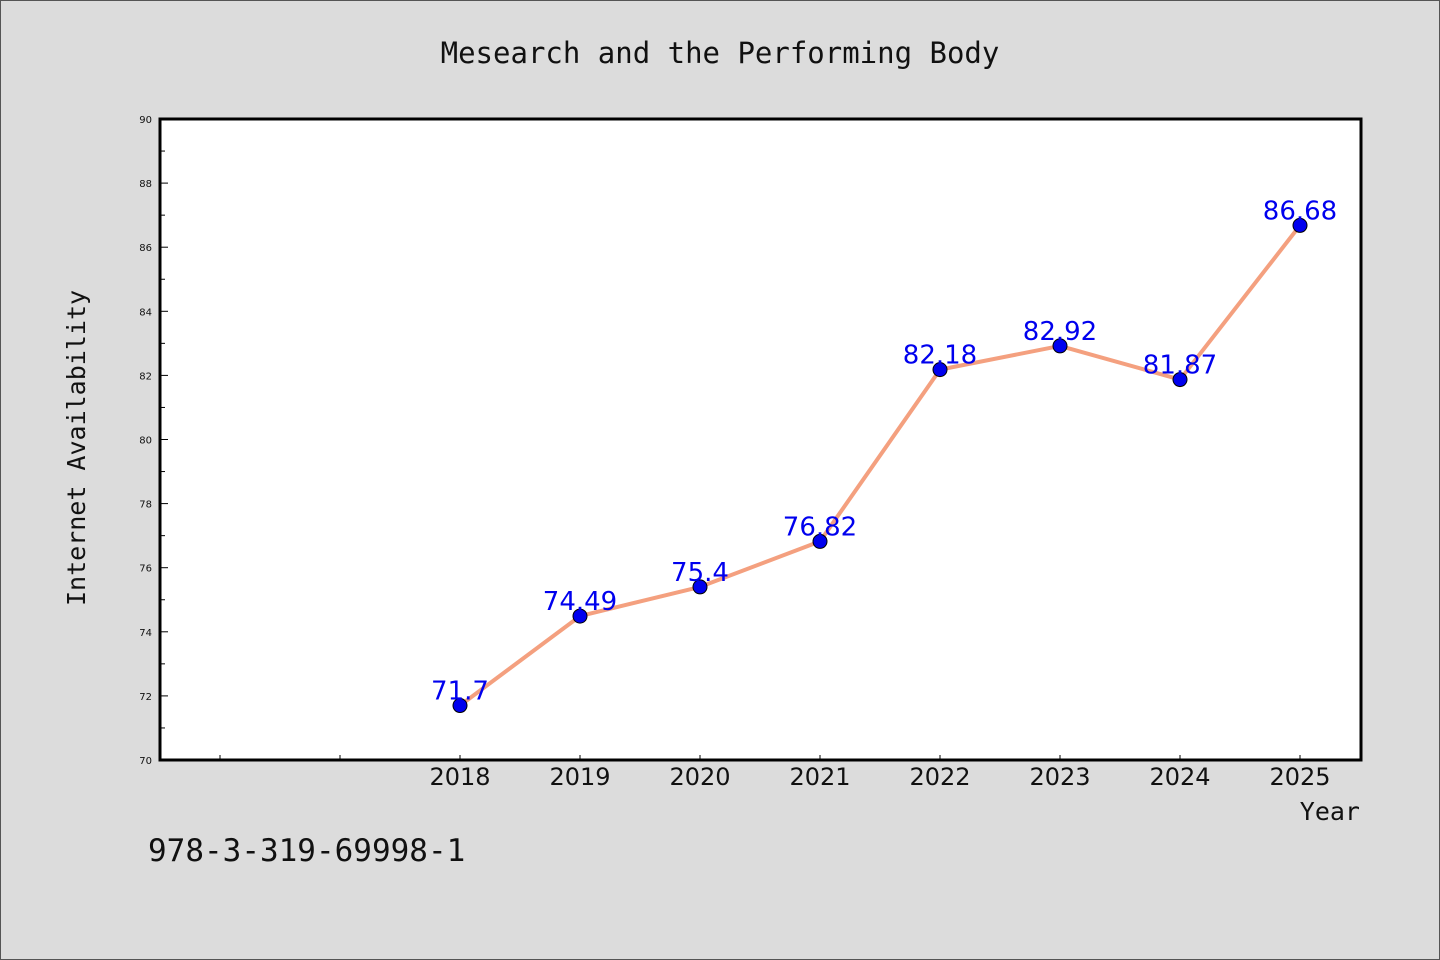  What do you see at coordinates (700, 573) in the screenshot?
I see `data-label: 75.4` at bounding box center [700, 573].